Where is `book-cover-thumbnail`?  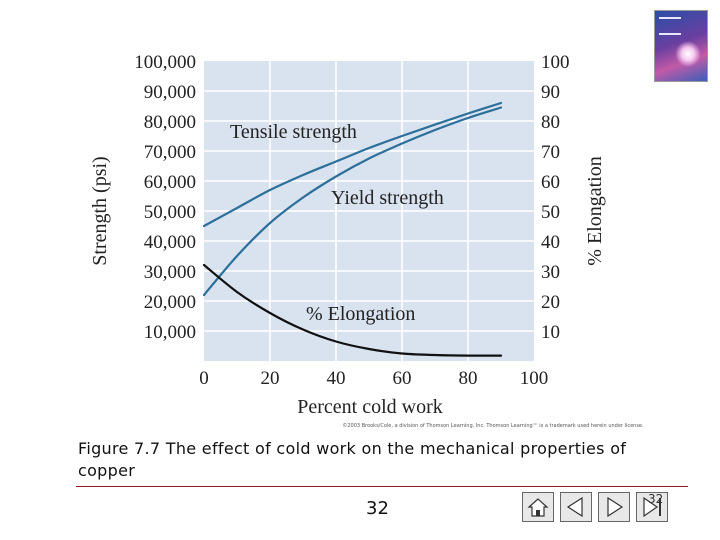 book-cover-thumbnail is located at coordinates (681, 46).